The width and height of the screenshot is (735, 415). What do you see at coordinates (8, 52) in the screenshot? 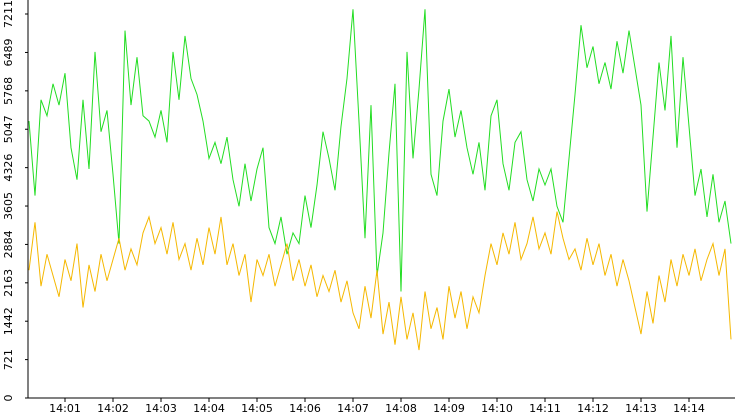
I see `y-tick-label: 6489` at bounding box center [8, 52].